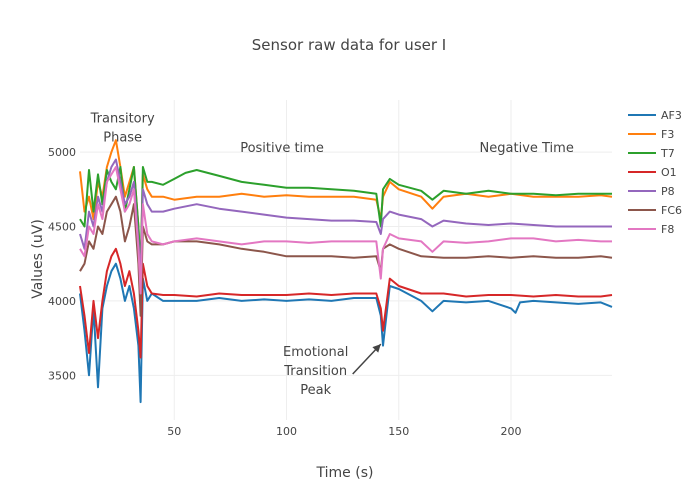 This screenshot has height=500, width=700. Describe the element at coordinates (668, 191) in the screenshot. I see `legend-label: P8` at that location.